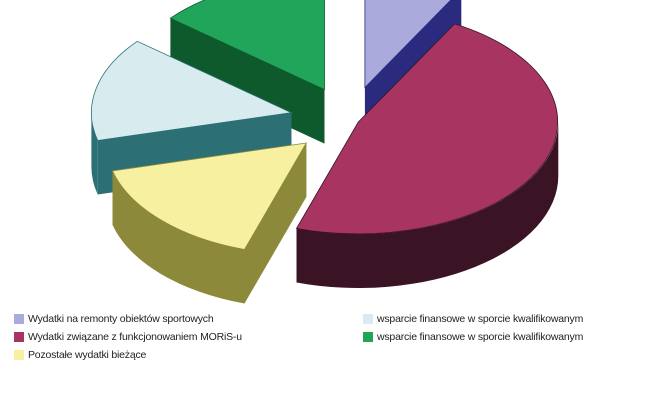 The height and width of the screenshot is (395, 658). Describe the element at coordinates (121, 319) in the screenshot. I see `legend-label: Wydatki na remonty obiektów sportowych` at that location.